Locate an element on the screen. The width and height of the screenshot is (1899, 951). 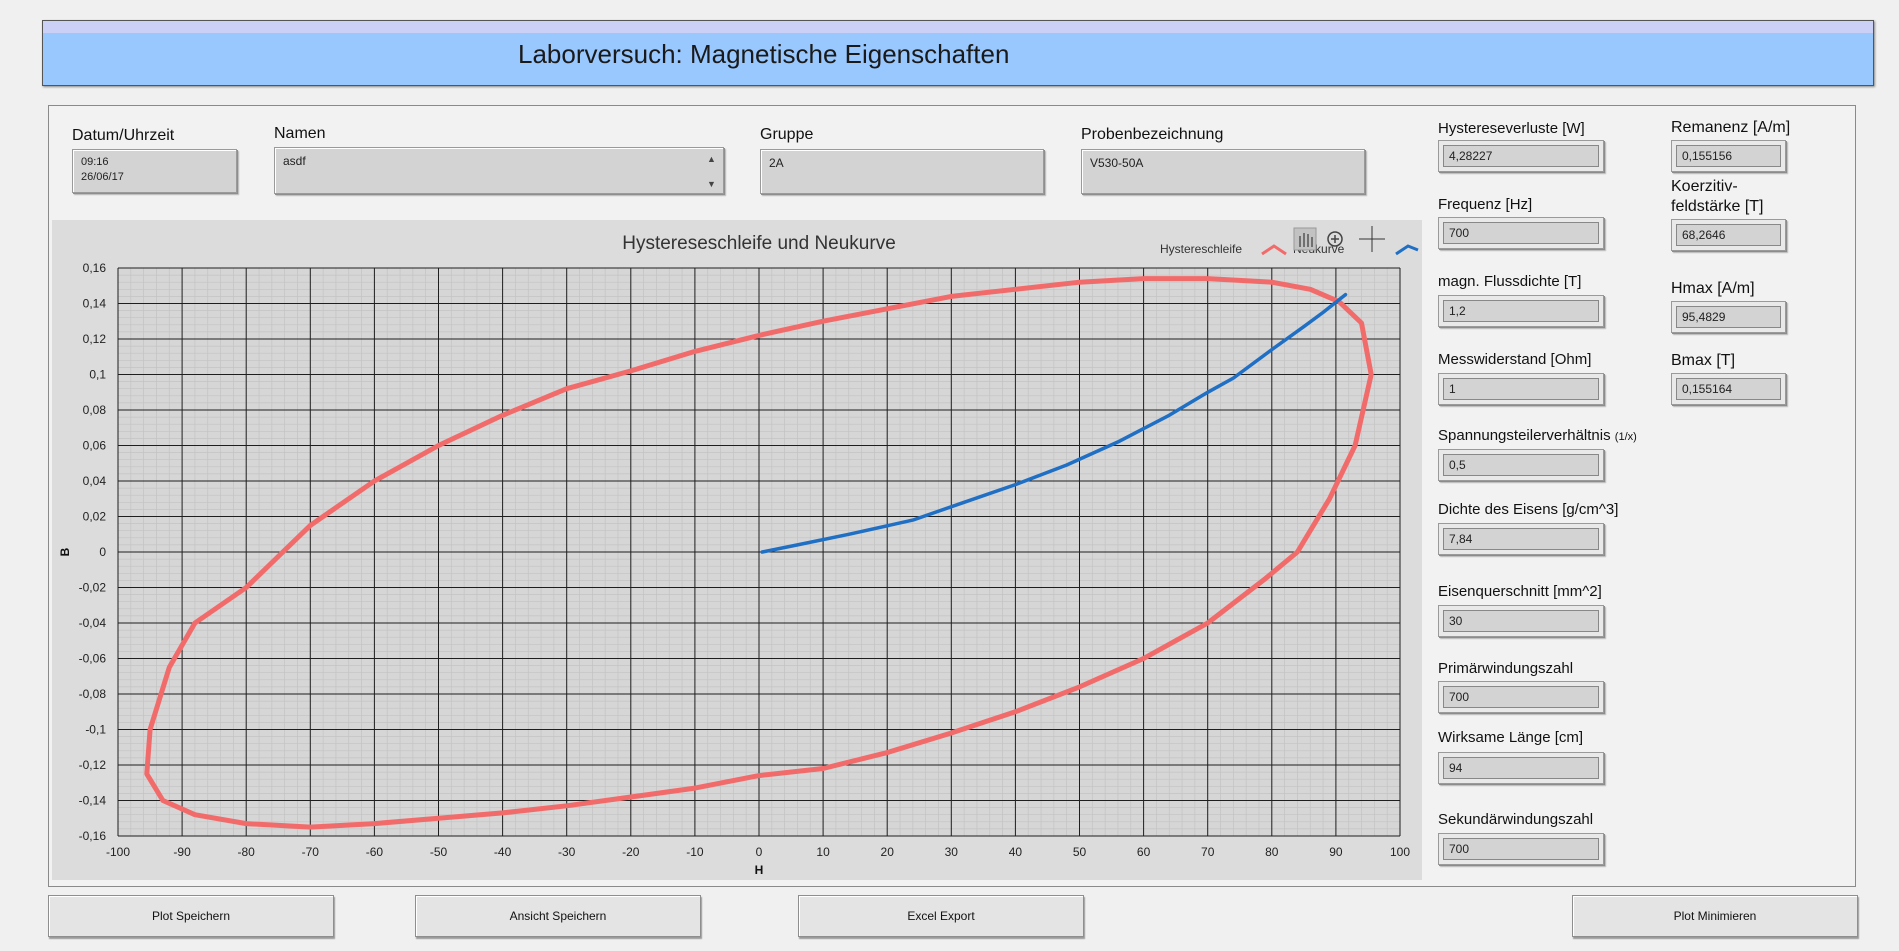
y-tick-label: 0 is located at coordinates (102, 552).